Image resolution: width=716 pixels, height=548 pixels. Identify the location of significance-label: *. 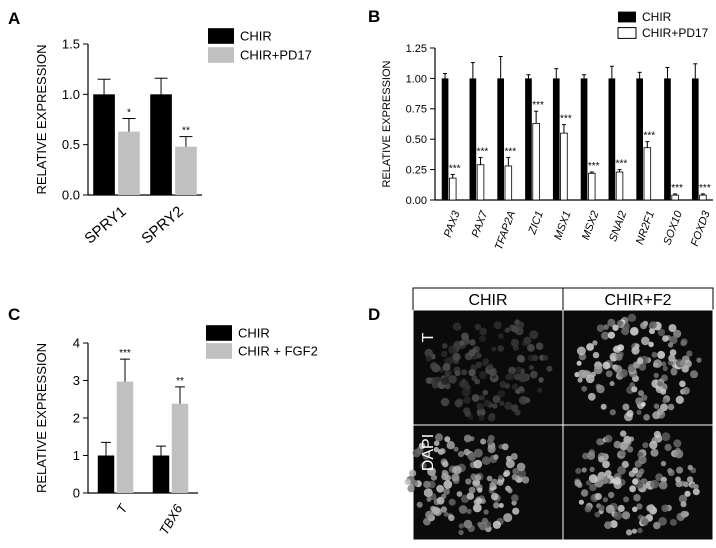
(129, 112).